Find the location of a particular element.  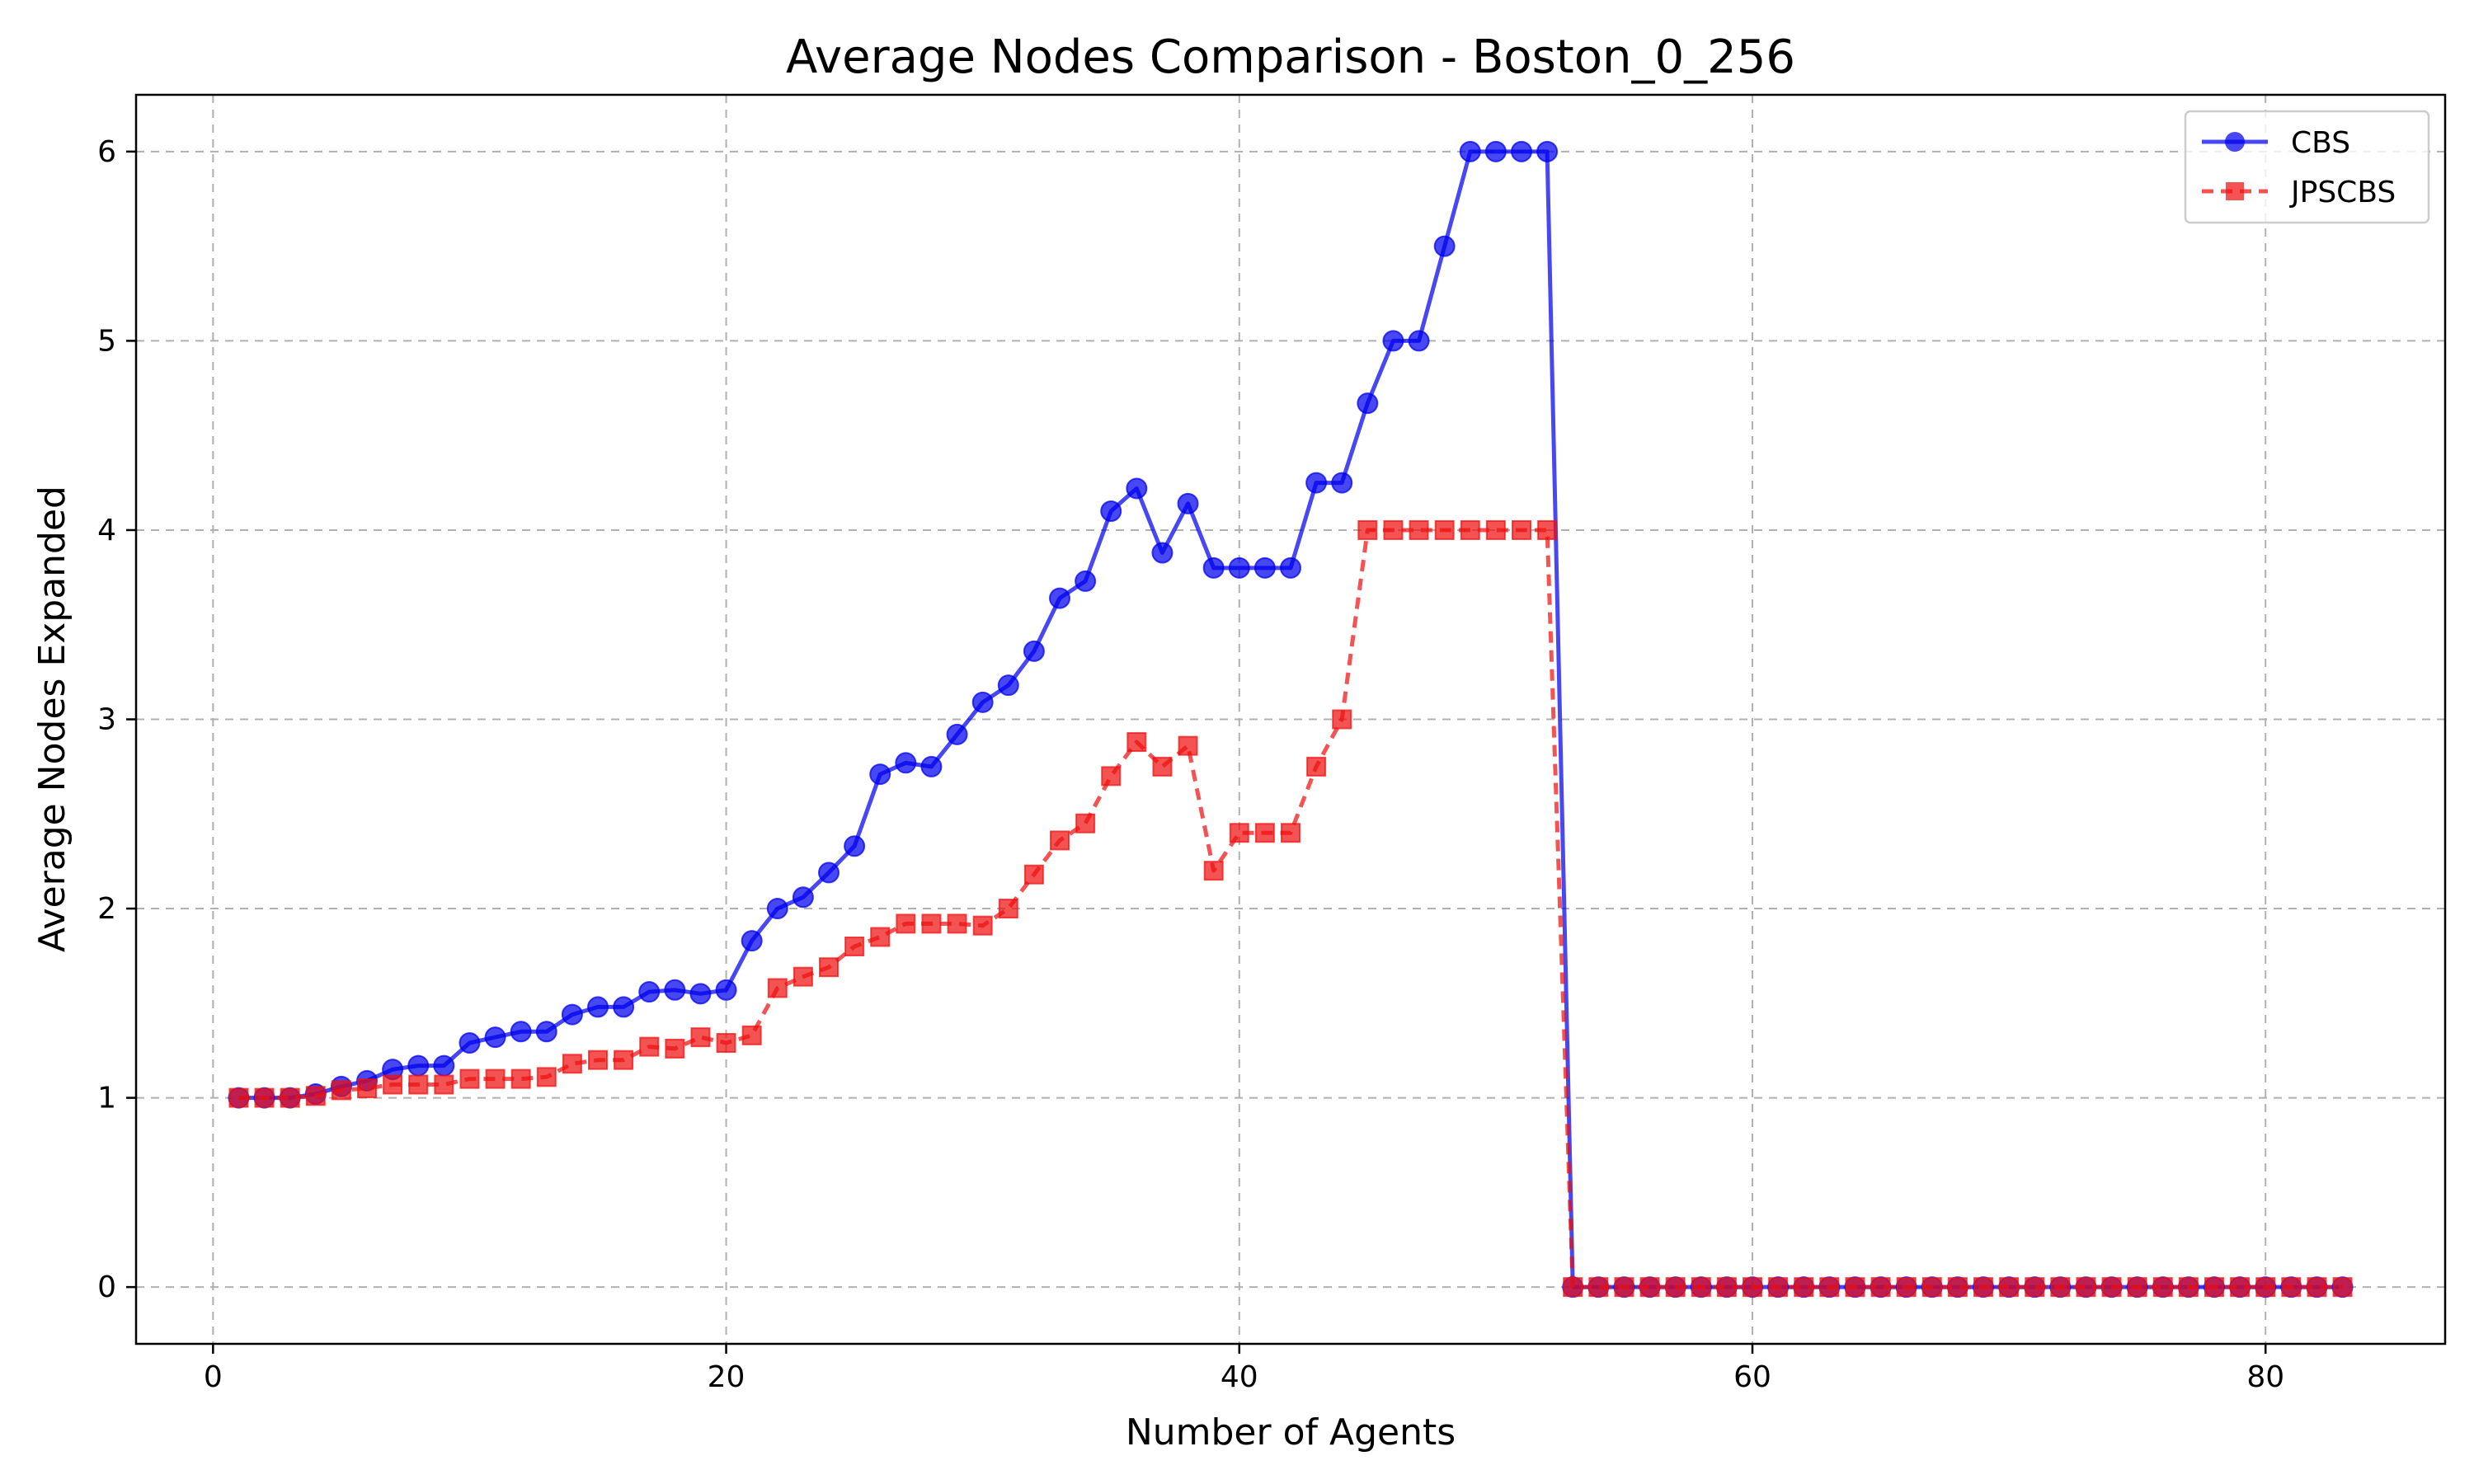

chart-title: Average Nodes Comparison - Boston_0_256 is located at coordinates (1290, 58).